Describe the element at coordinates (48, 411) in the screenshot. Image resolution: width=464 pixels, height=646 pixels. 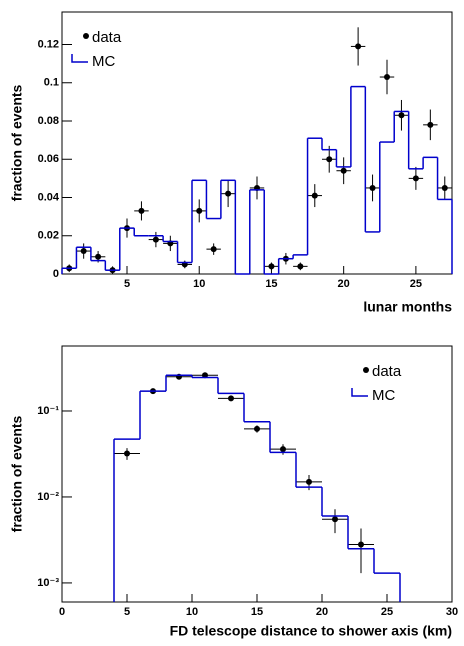
I see `y-tick-label: 10⁻¹` at that location.